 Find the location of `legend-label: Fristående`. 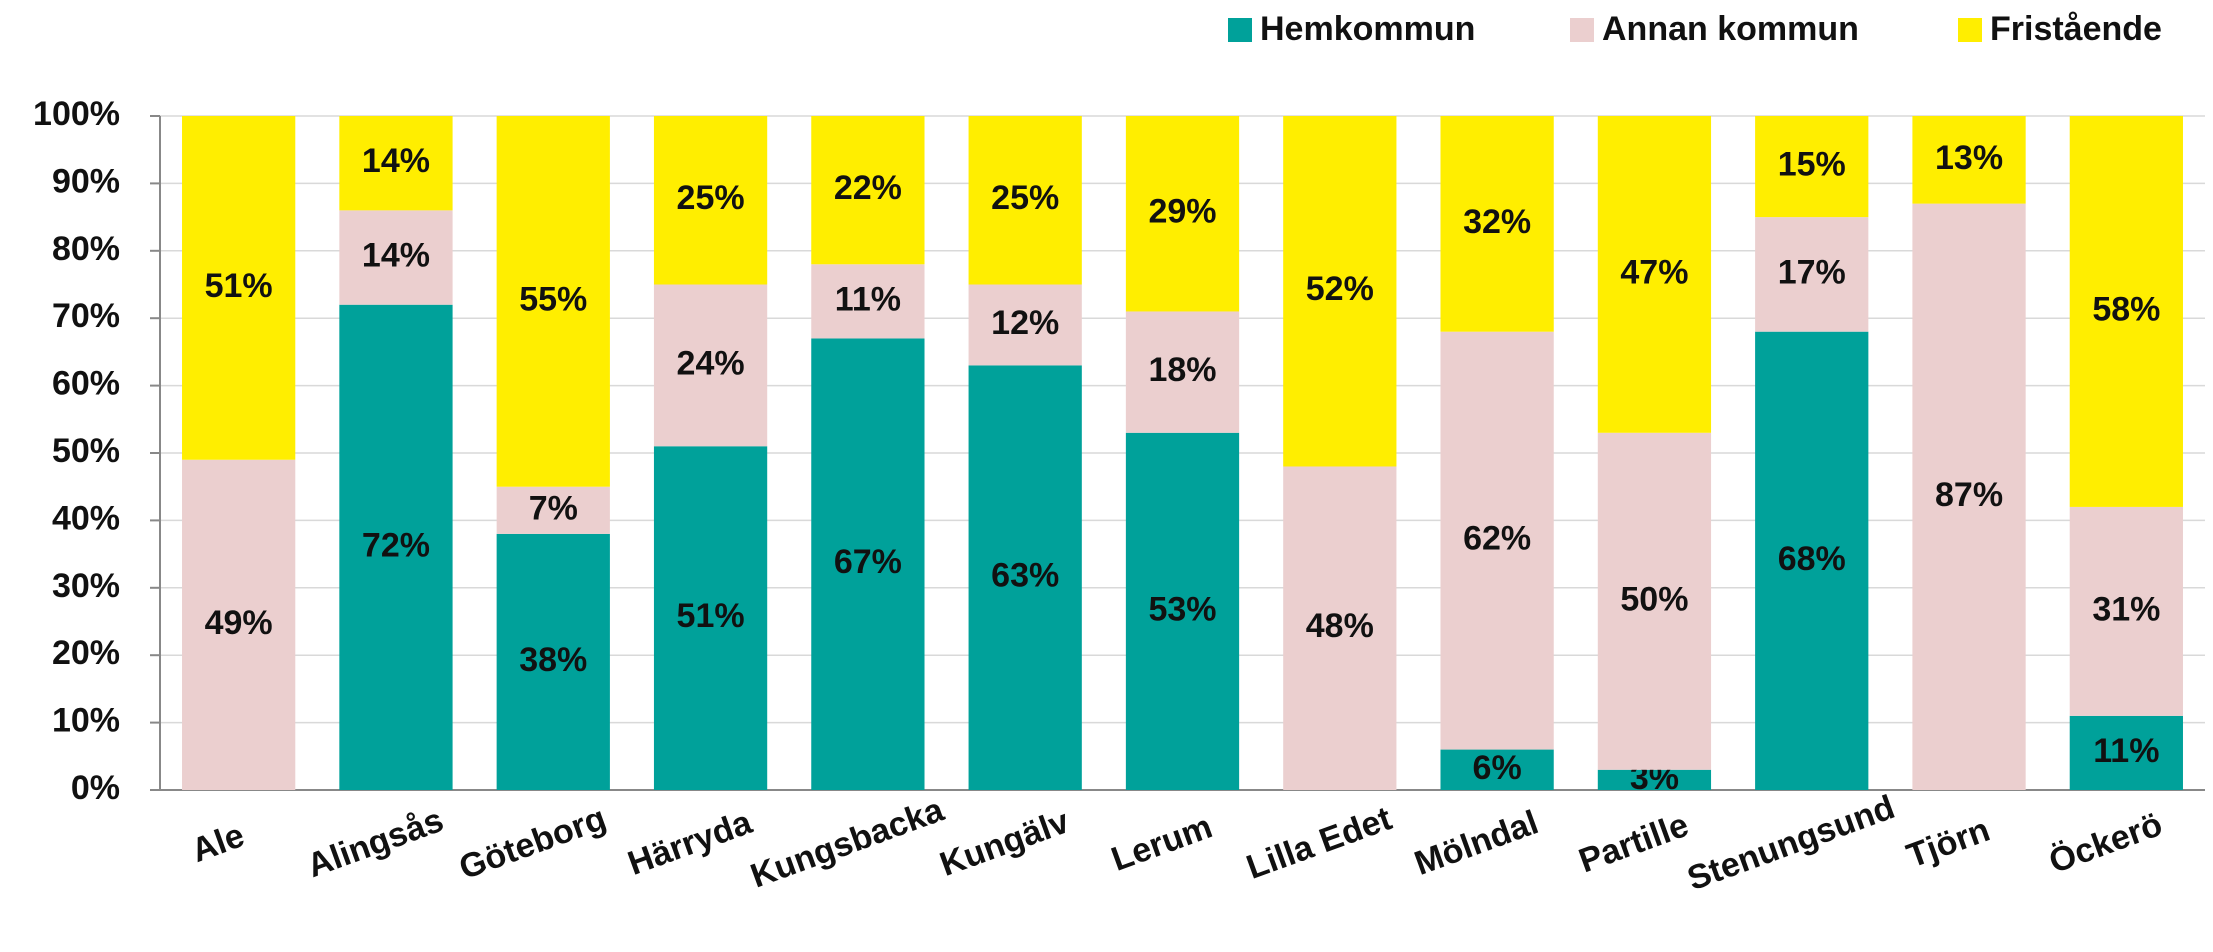

legend-label: Fristående is located at coordinates (2076, 29).